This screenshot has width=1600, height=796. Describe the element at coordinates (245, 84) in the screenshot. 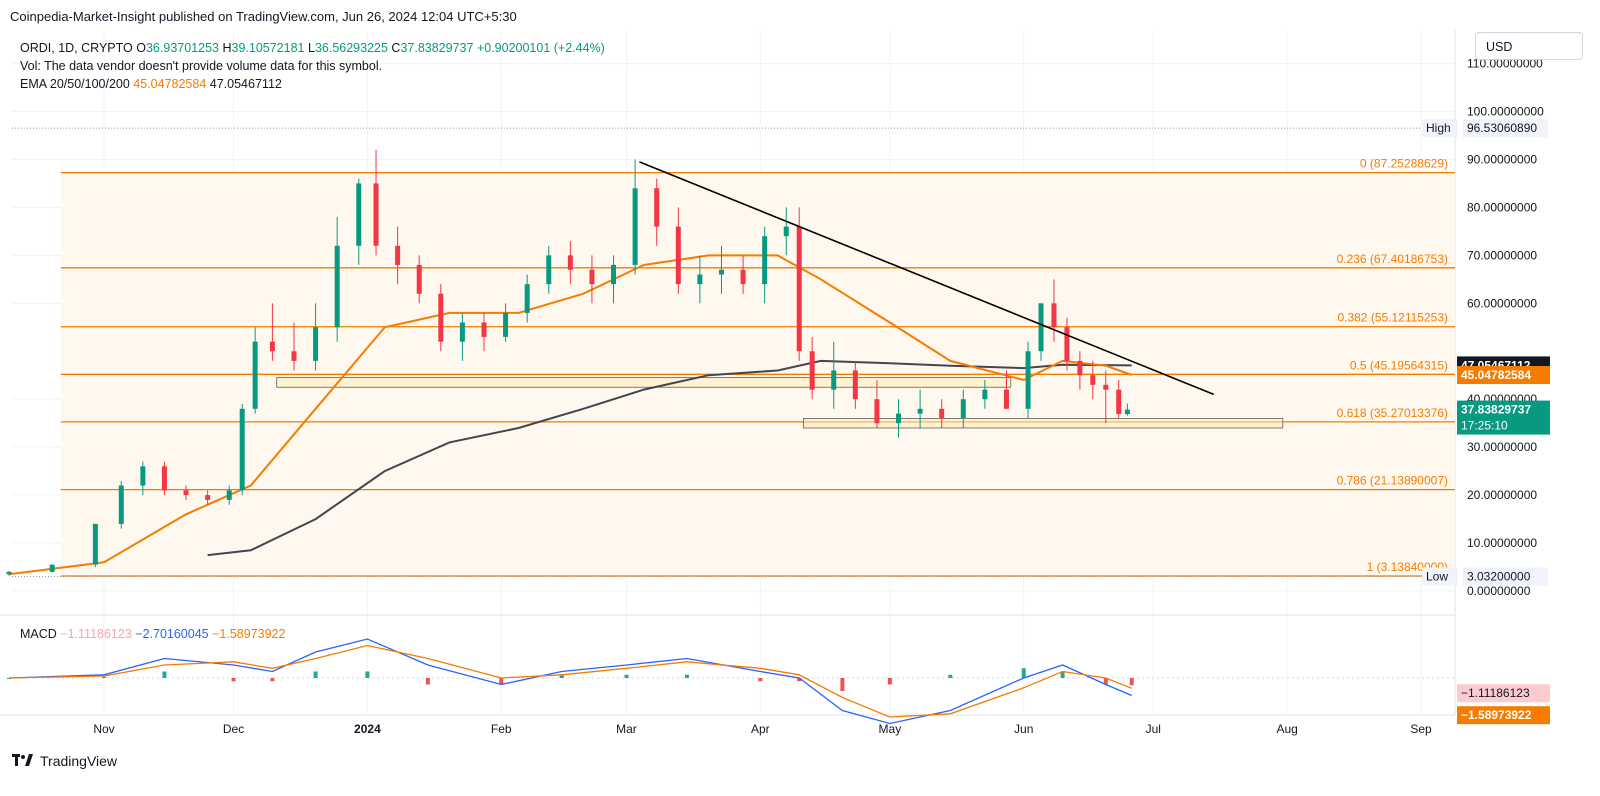

I see `ema-value-2: 47.05467112` at that location.